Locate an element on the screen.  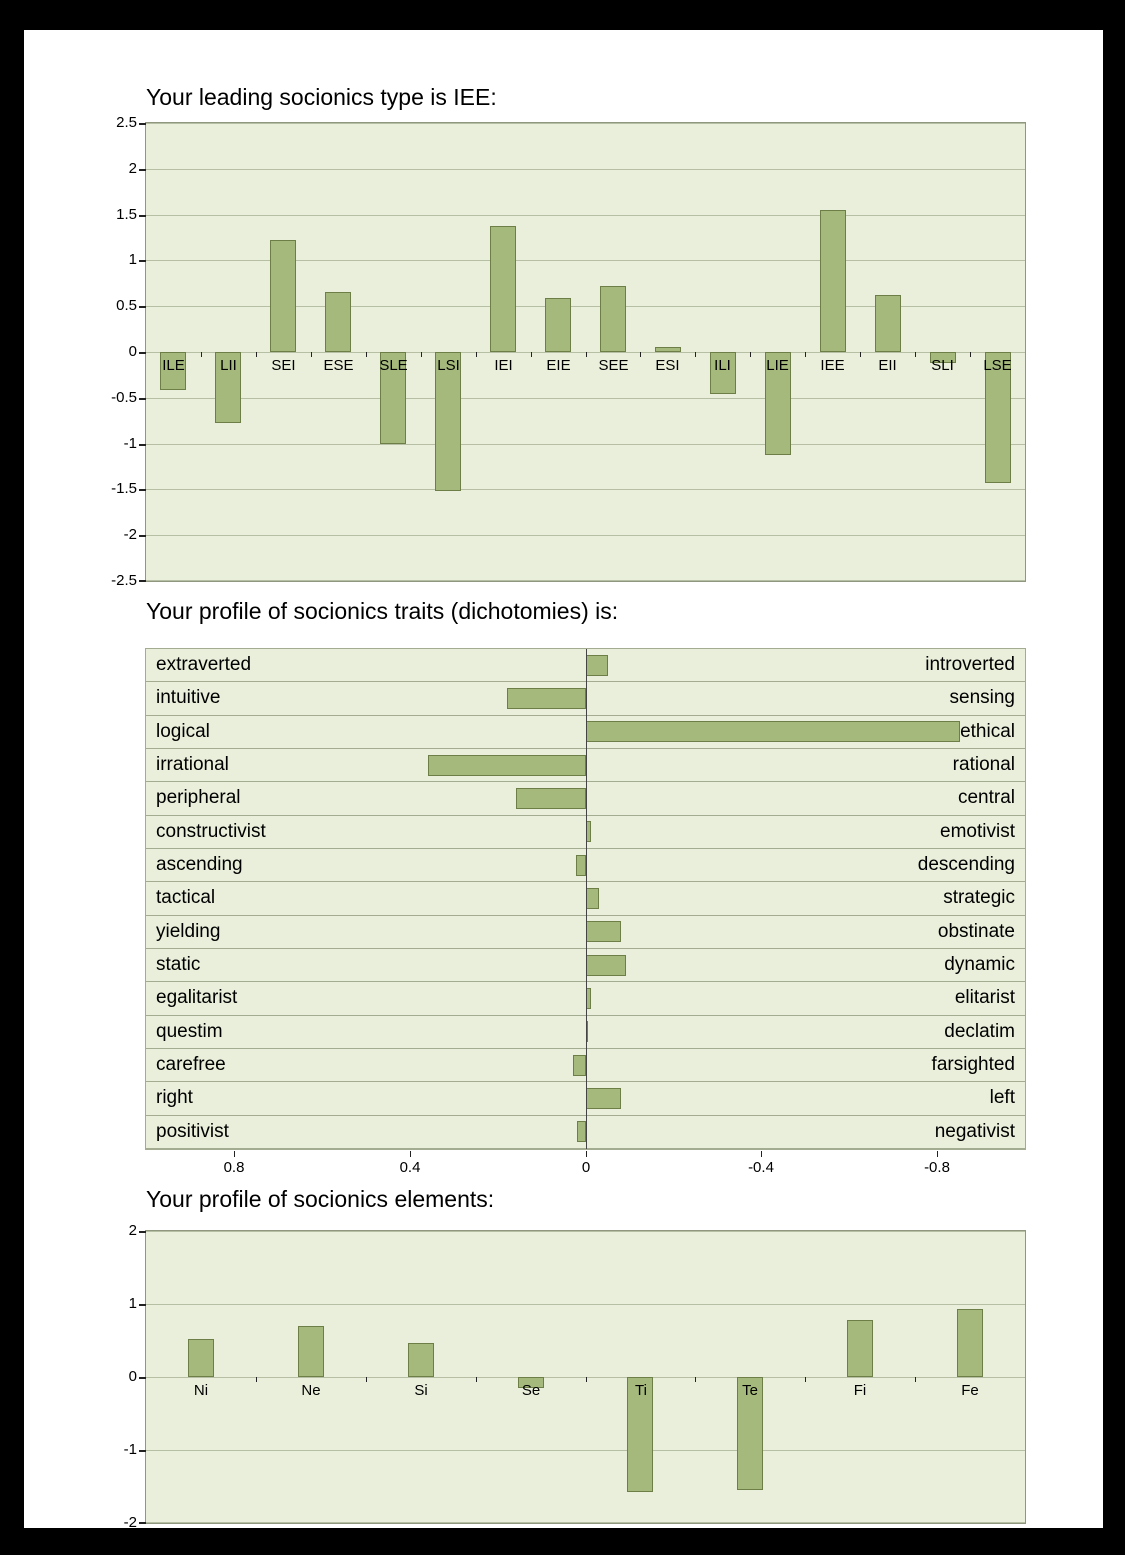
x-axis-tick-label: 0.8 is located at coordinates (234, 1167).